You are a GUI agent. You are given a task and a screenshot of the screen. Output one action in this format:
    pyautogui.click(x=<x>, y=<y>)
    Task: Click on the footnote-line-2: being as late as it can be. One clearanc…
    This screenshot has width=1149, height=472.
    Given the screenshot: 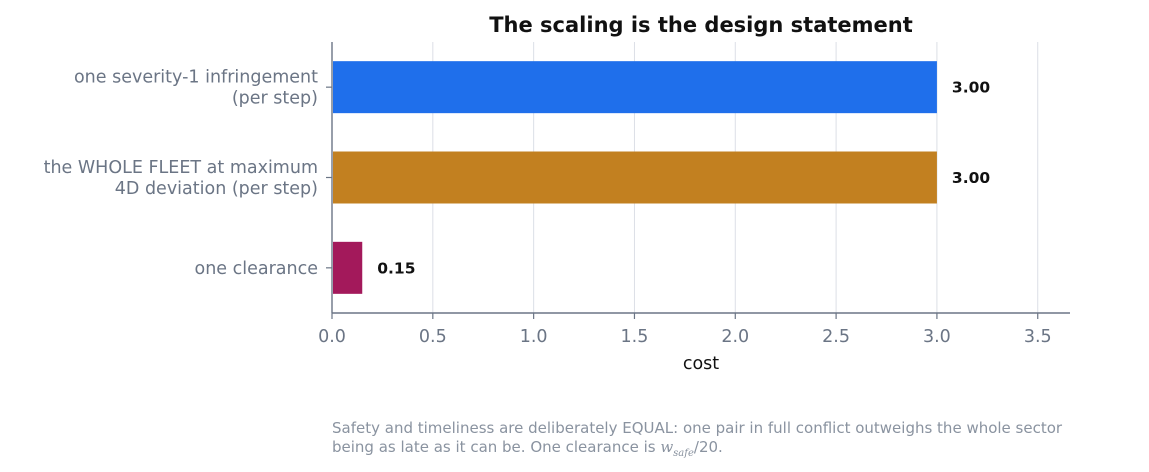 What is the action you would take?
    pyautogui.click(x=737, y=450)
    